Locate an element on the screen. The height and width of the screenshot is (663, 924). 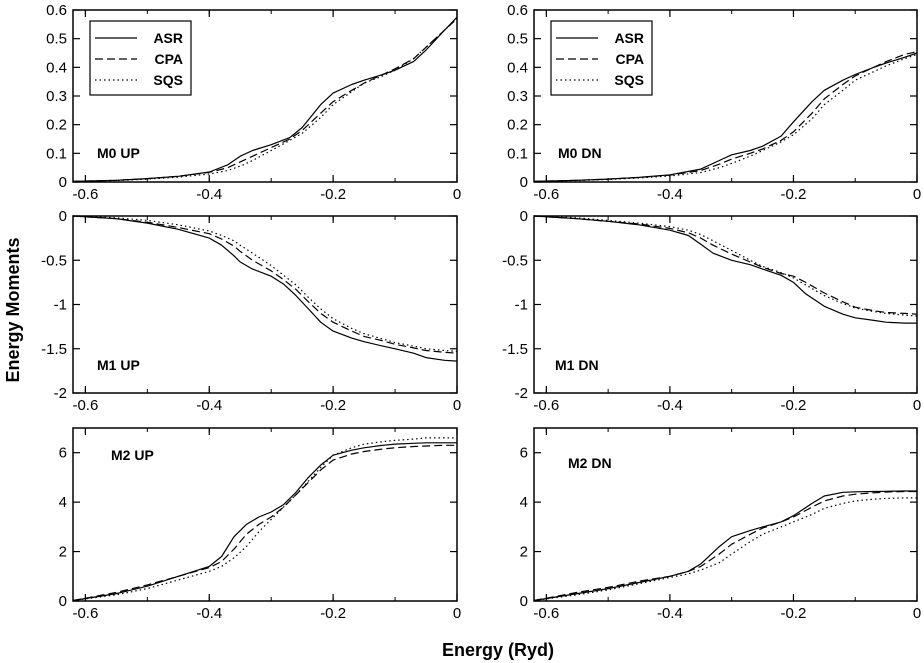
panel-label: M1 DN is located at coordinates (577, 365).